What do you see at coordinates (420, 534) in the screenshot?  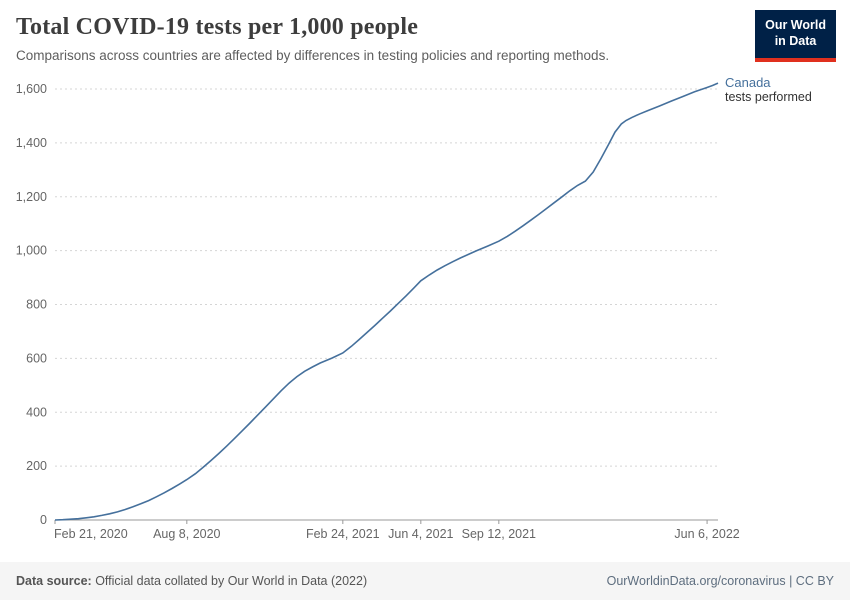 I see `x-tick-label: Jun 4, 2021` at bounding box center [420, 534].